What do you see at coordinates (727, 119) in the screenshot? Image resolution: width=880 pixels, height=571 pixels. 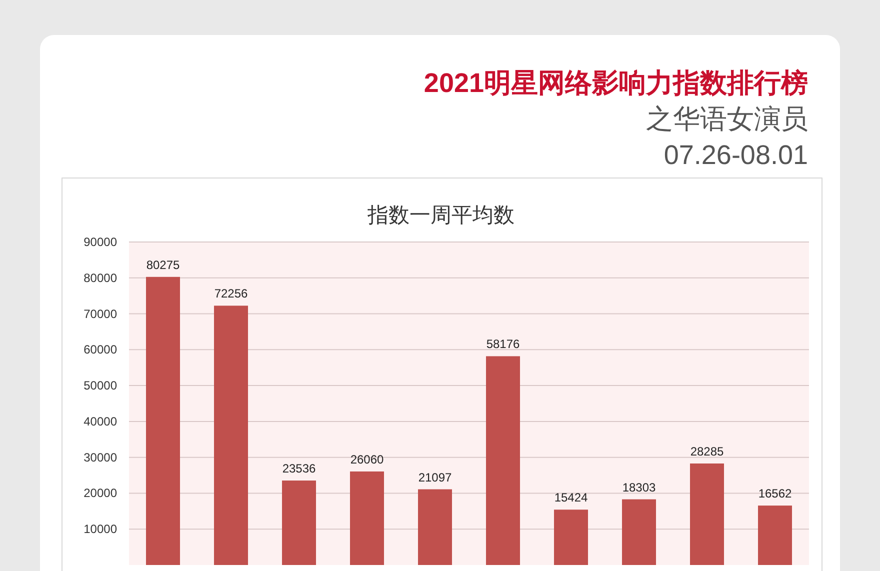 I see `text: 之华语女演员` at bounding box center [727, 119].